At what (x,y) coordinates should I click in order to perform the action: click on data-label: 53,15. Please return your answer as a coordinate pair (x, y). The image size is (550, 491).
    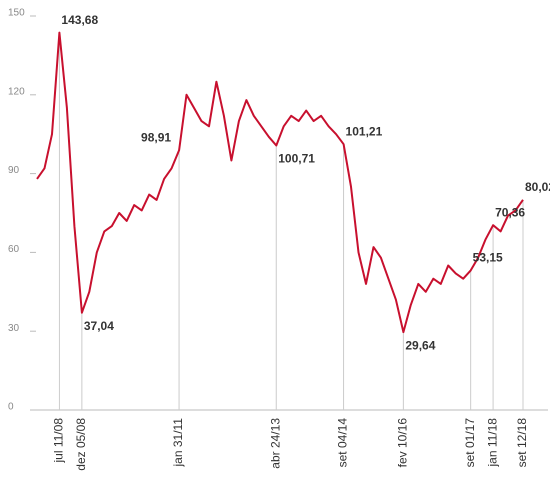
    Looking at the image, I should click on (488, 258).